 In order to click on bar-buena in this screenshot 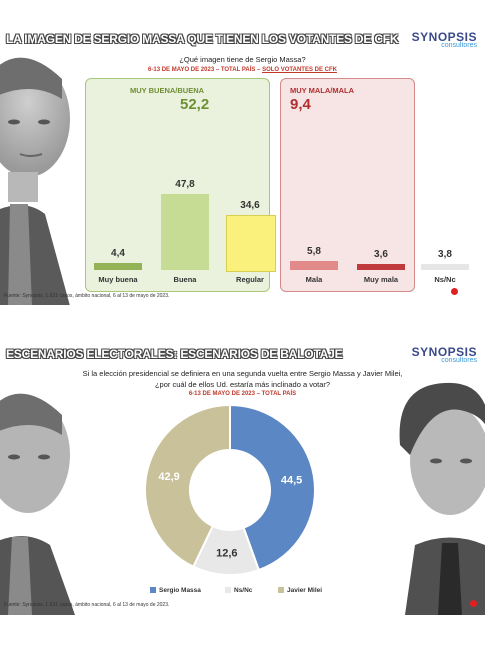, I will do `click(185, 231)`.